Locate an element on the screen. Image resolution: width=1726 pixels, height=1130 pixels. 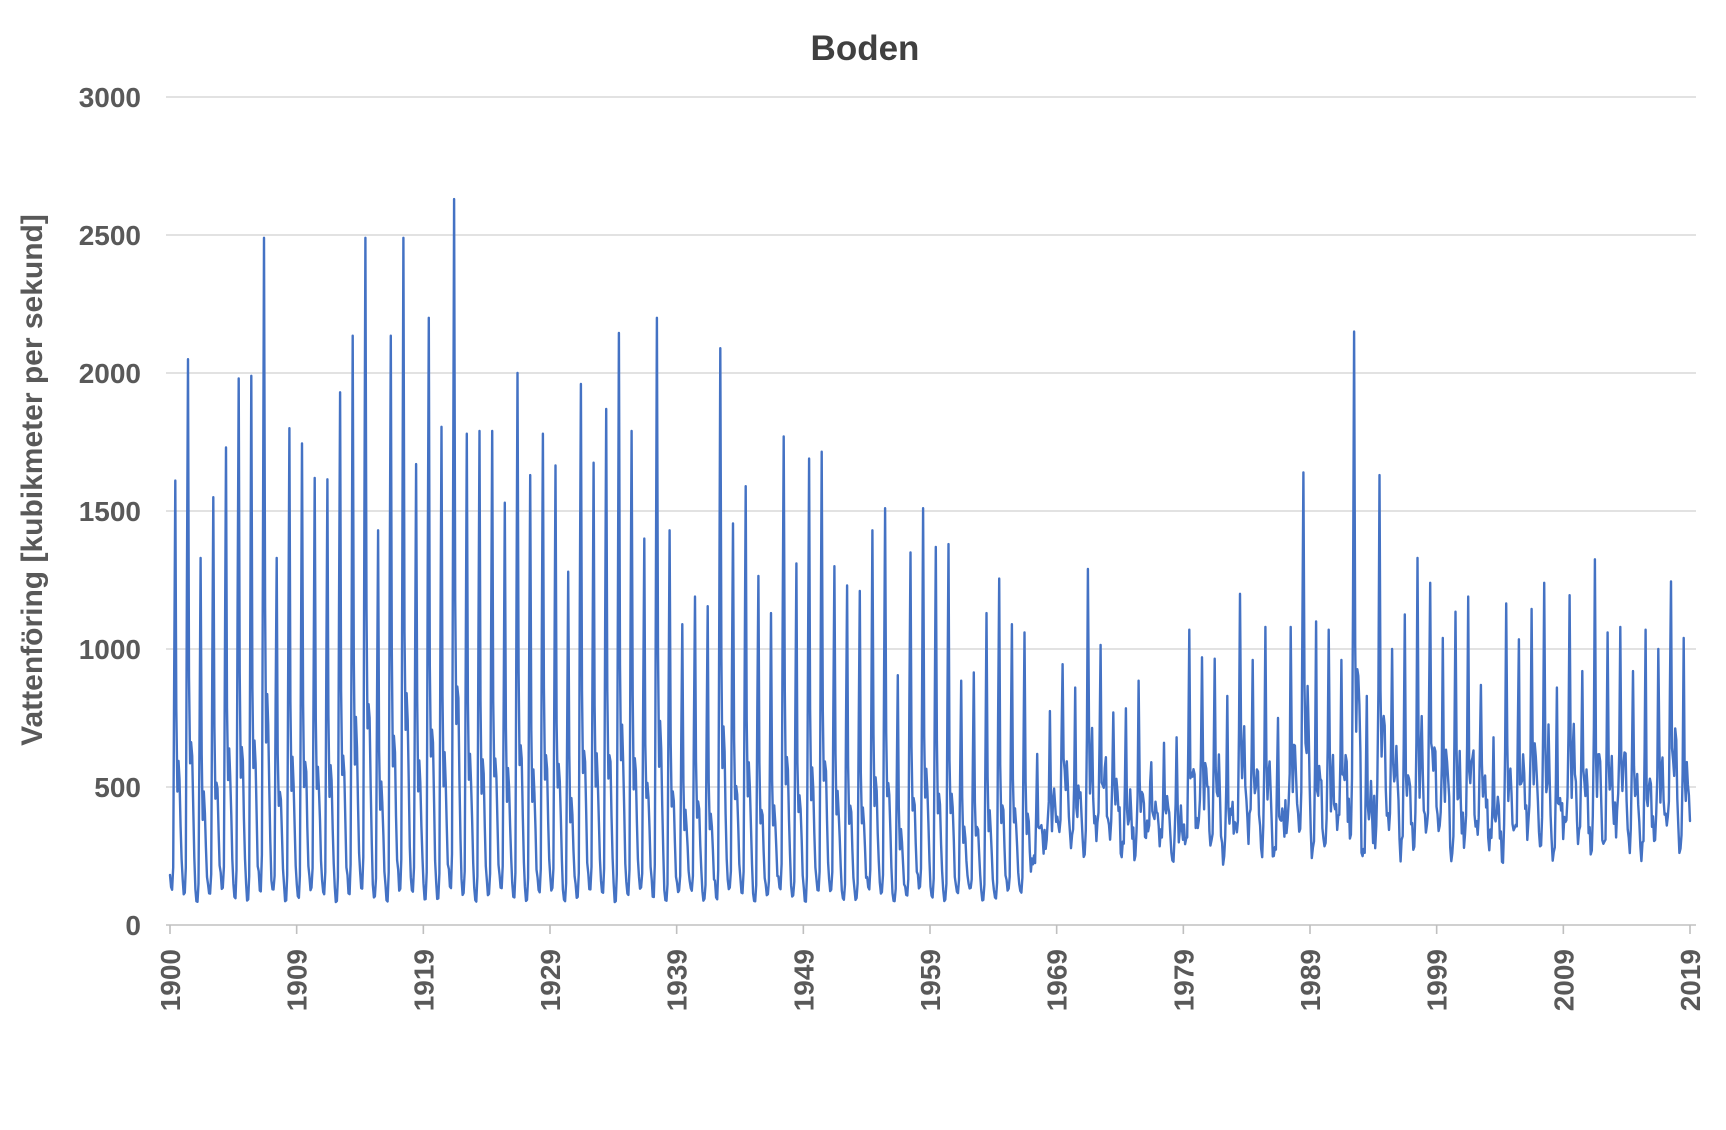
y-axis-title: Vattenföring [kubikmeter per sekund] is located at coordinates (32, 480).